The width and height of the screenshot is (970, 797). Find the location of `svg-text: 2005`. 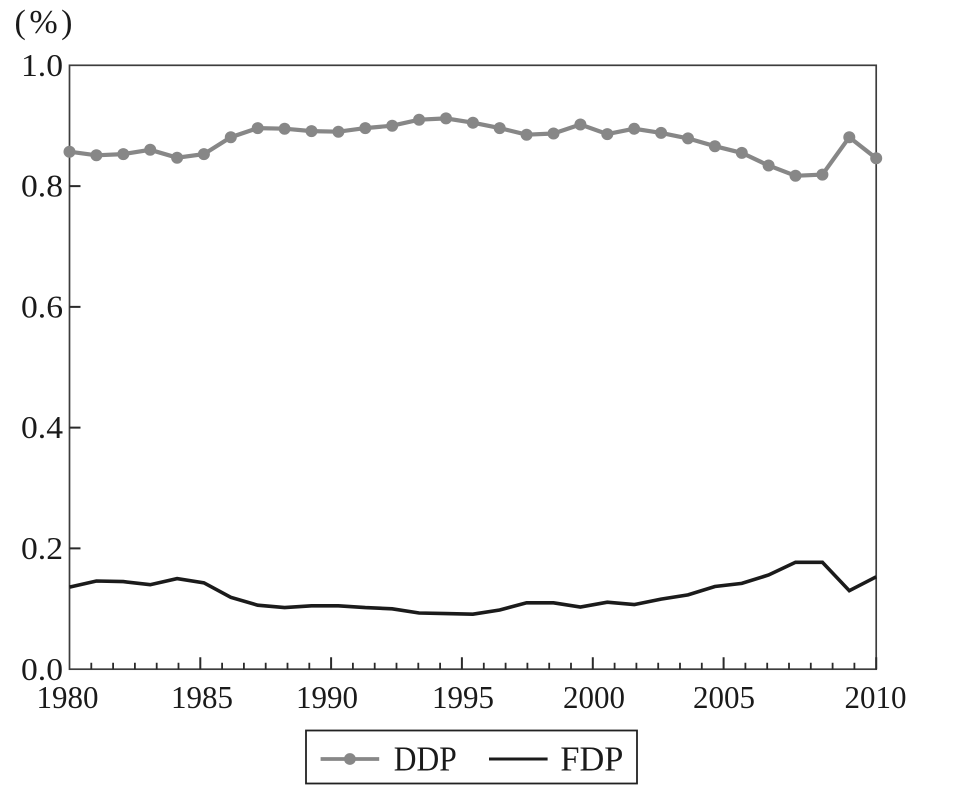

svg-text: 2005 is located at coordinates (724, 697).